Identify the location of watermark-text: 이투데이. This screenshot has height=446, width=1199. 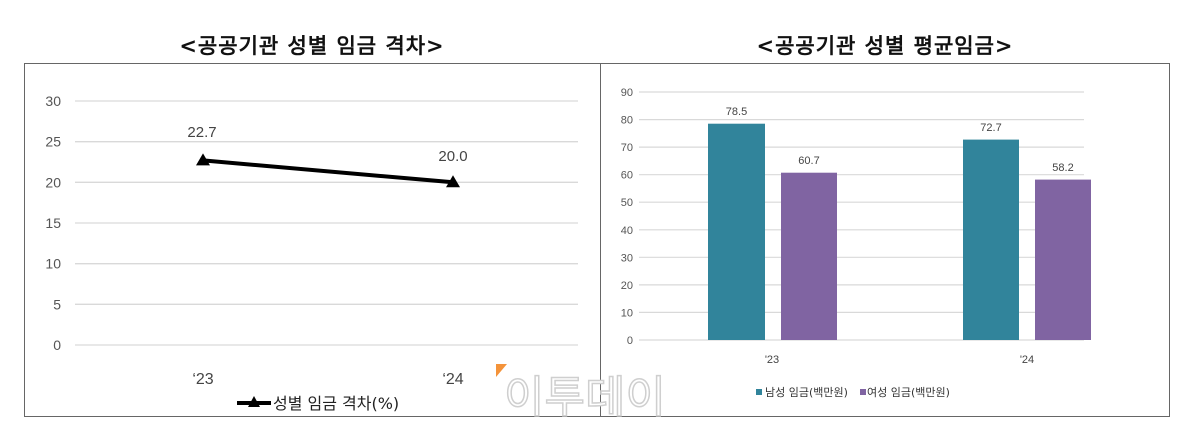
(585, 397).